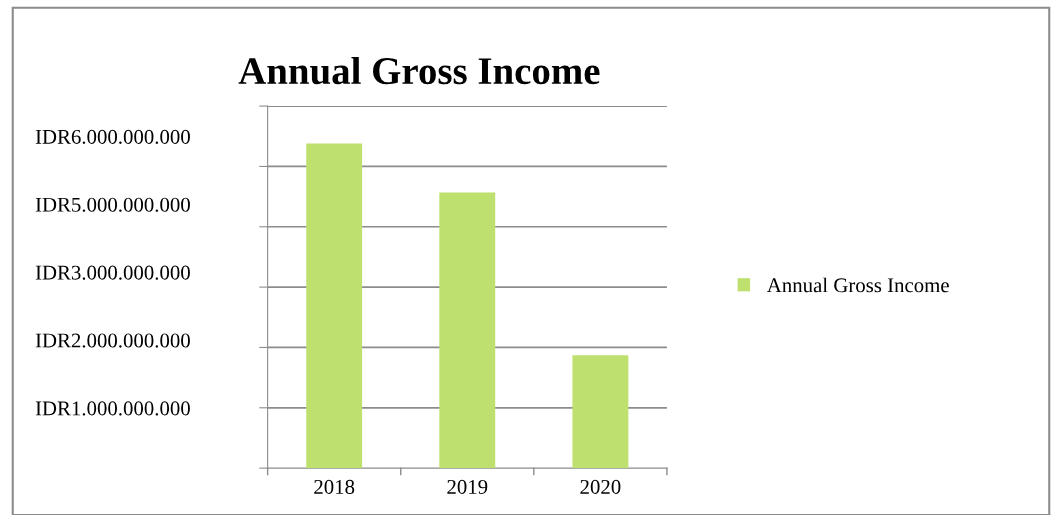 The width and height of the screenshot is (1062, 515). What do you see at coordinates (467, 486) in the screenshot?
I see `x-tick-label: 2019` at bounding box center [467, 486].